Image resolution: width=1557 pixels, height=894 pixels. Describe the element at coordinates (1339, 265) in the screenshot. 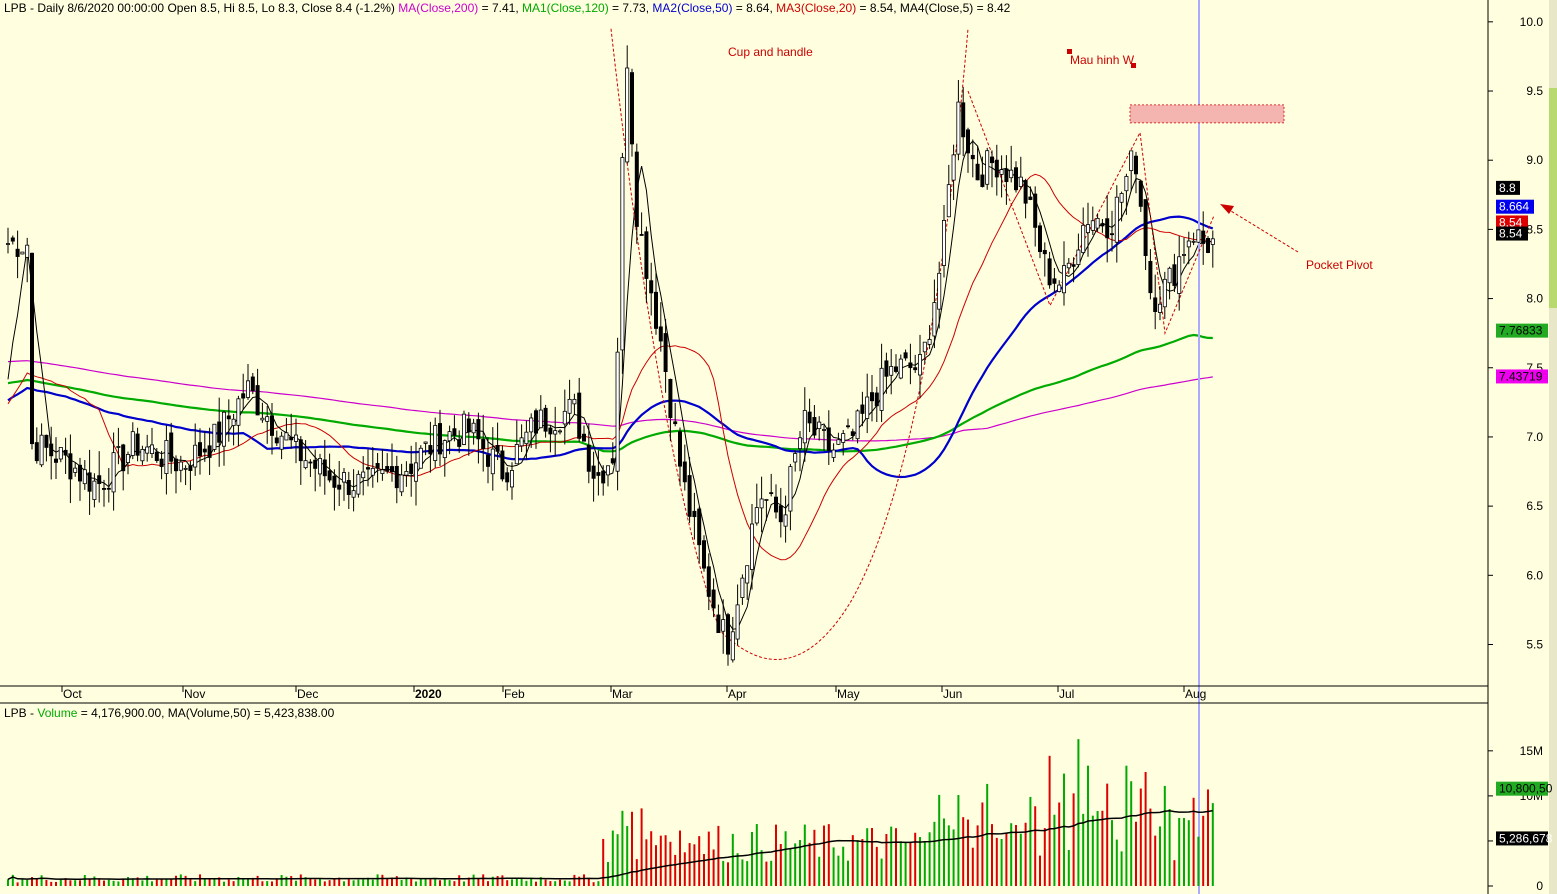

I see `pocket-pivot-label: Pocket Pivot` at that location.